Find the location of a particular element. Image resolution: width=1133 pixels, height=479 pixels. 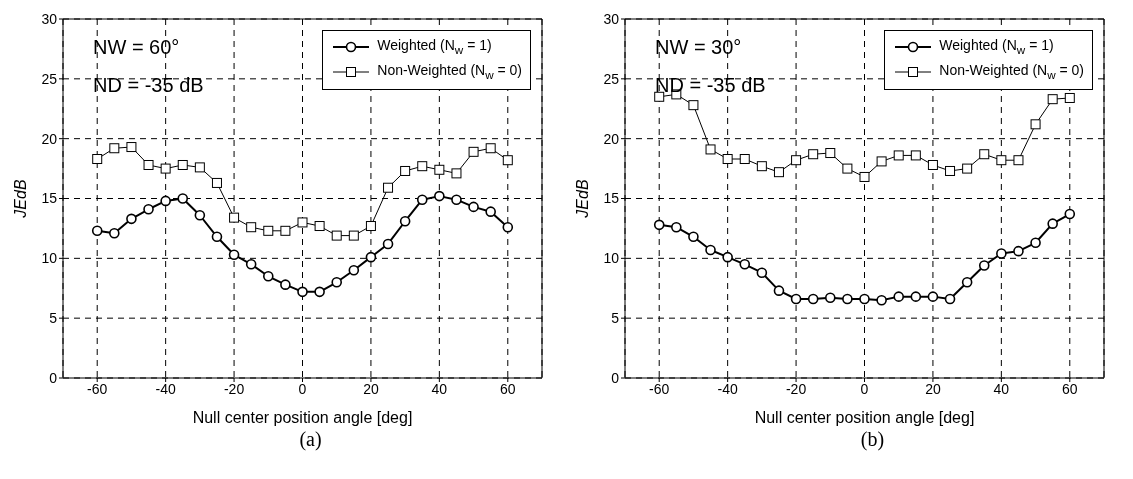

y-tick-label: 0 is located at coordinates (53, 377).